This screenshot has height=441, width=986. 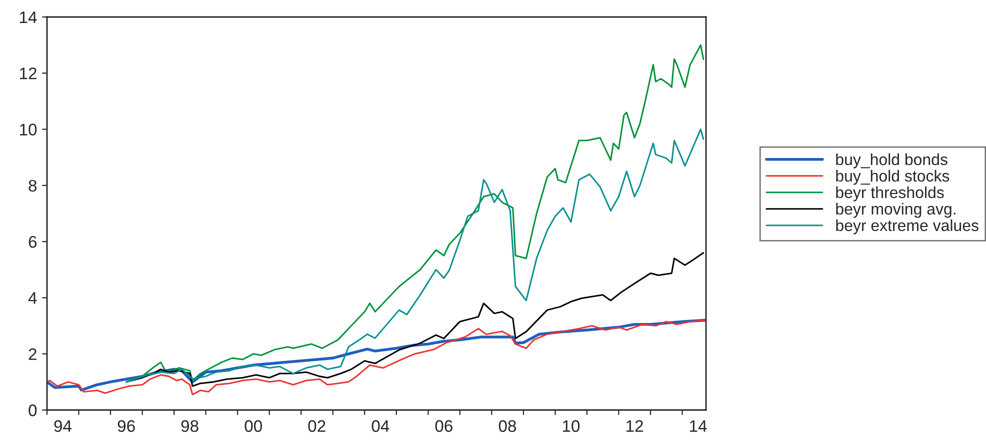 I want to click on x-tick-label: 00, so click(x=253, y=426).